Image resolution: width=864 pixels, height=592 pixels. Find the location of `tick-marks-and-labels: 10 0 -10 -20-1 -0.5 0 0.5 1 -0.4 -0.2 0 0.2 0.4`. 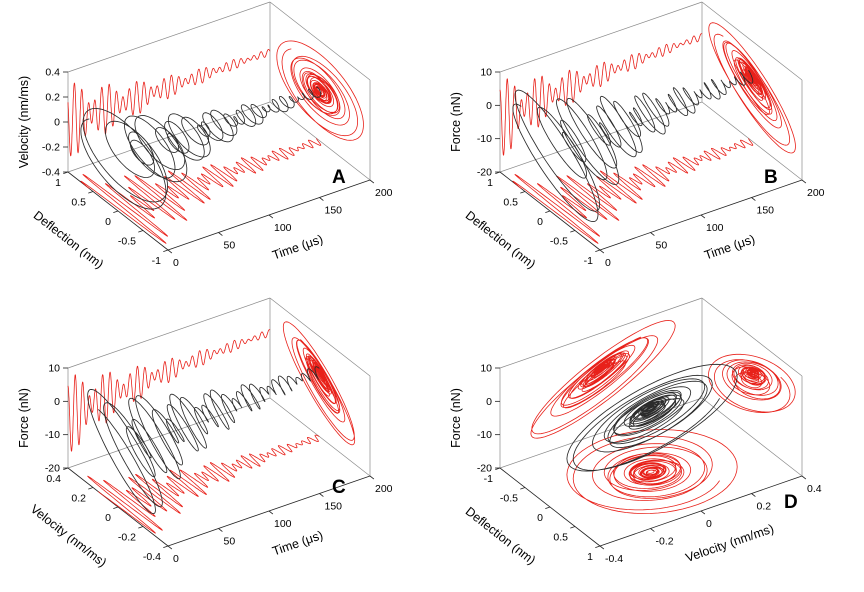

tick-marks-and-labels: 10 0 -10 -20-1 -0.5 0 0.5 1 -0.4 -0.2 0 0.2 0.4 is located at coordinates (649, 464).